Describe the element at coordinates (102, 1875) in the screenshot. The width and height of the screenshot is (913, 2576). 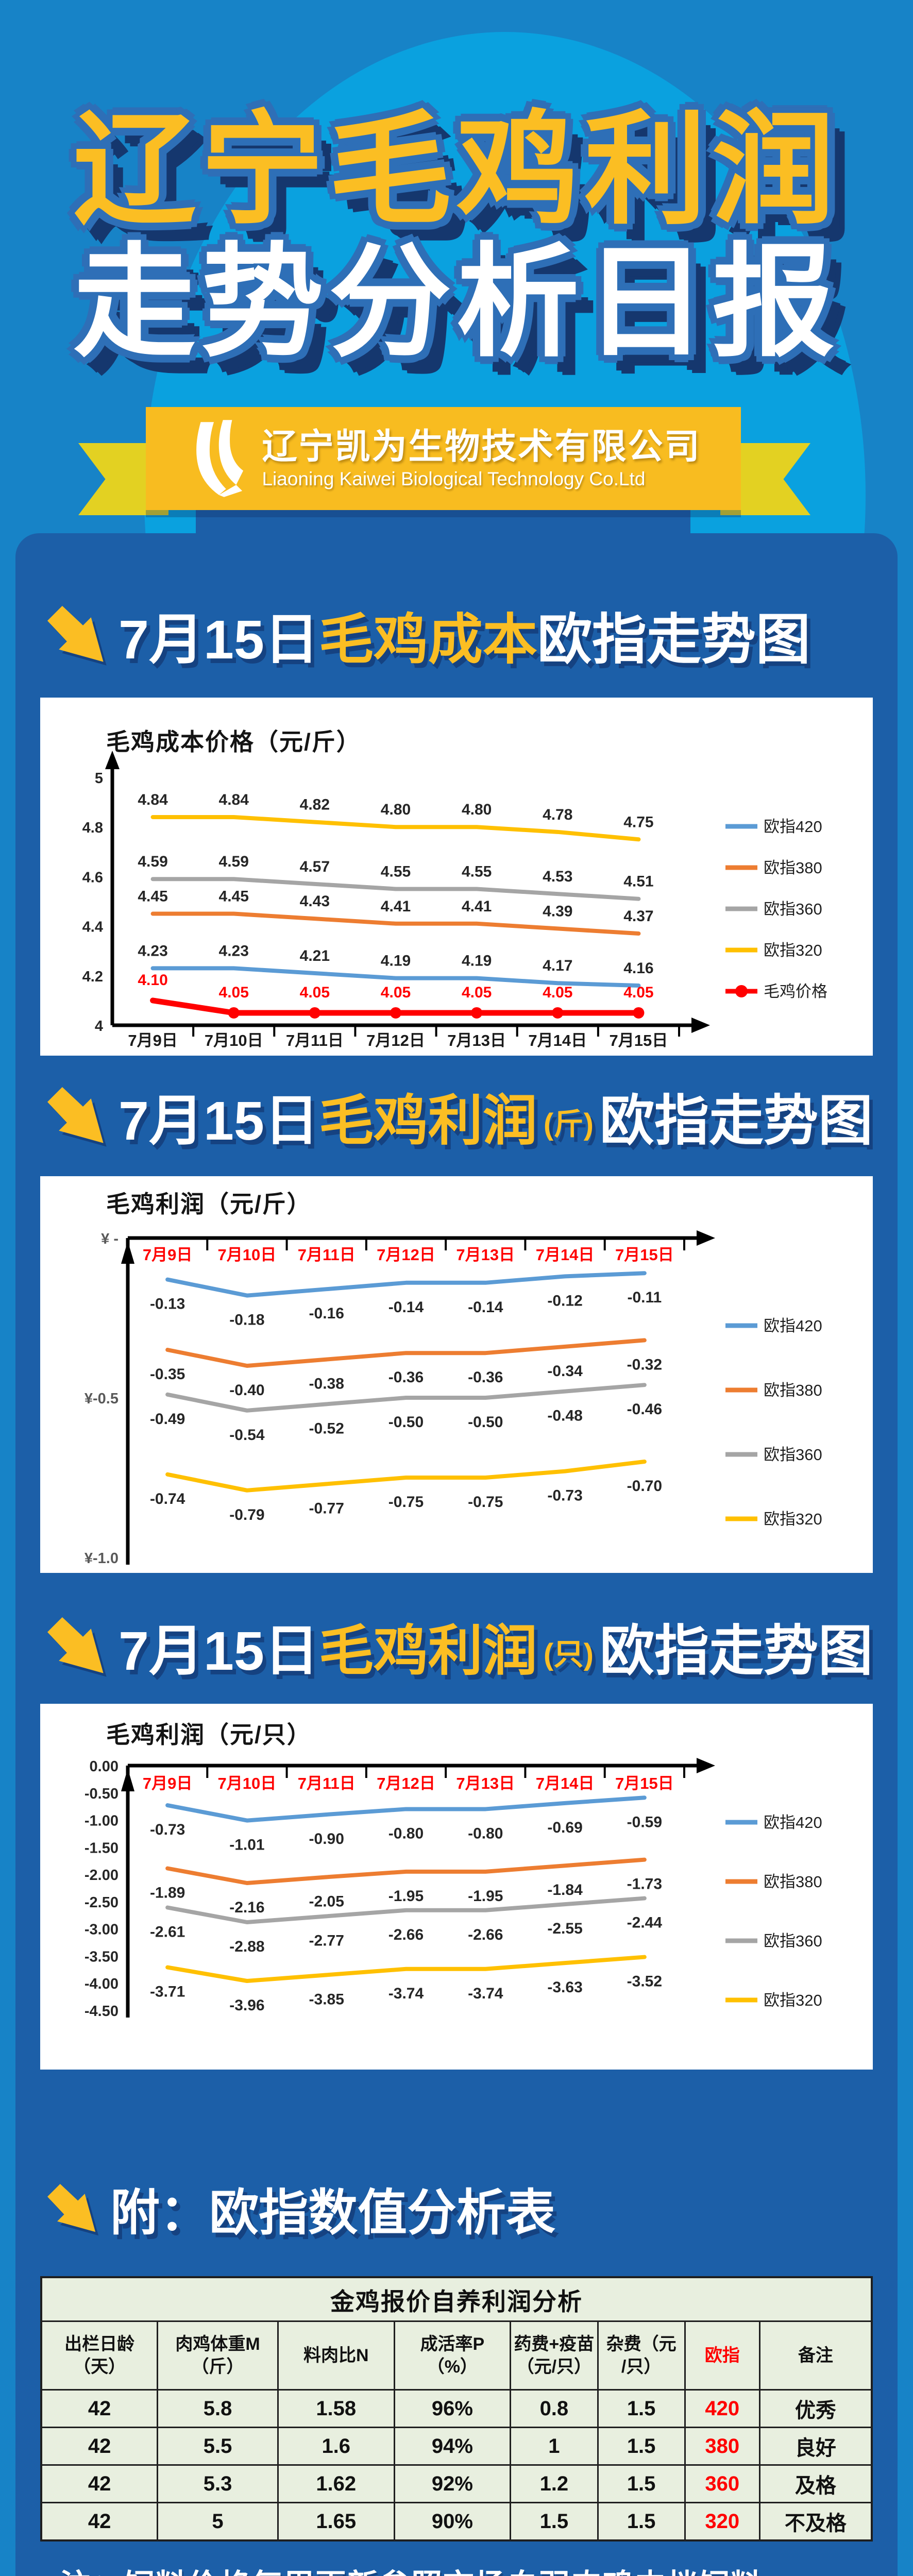
I see `y-axis-tick-label: -2.00` at that location.